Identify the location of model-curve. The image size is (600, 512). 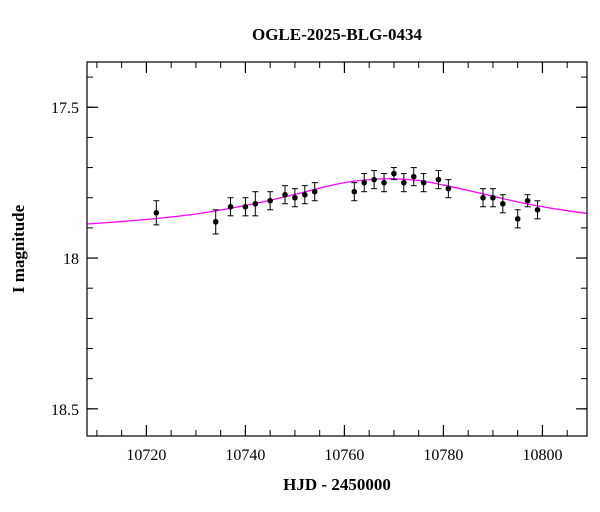
(337, 201).